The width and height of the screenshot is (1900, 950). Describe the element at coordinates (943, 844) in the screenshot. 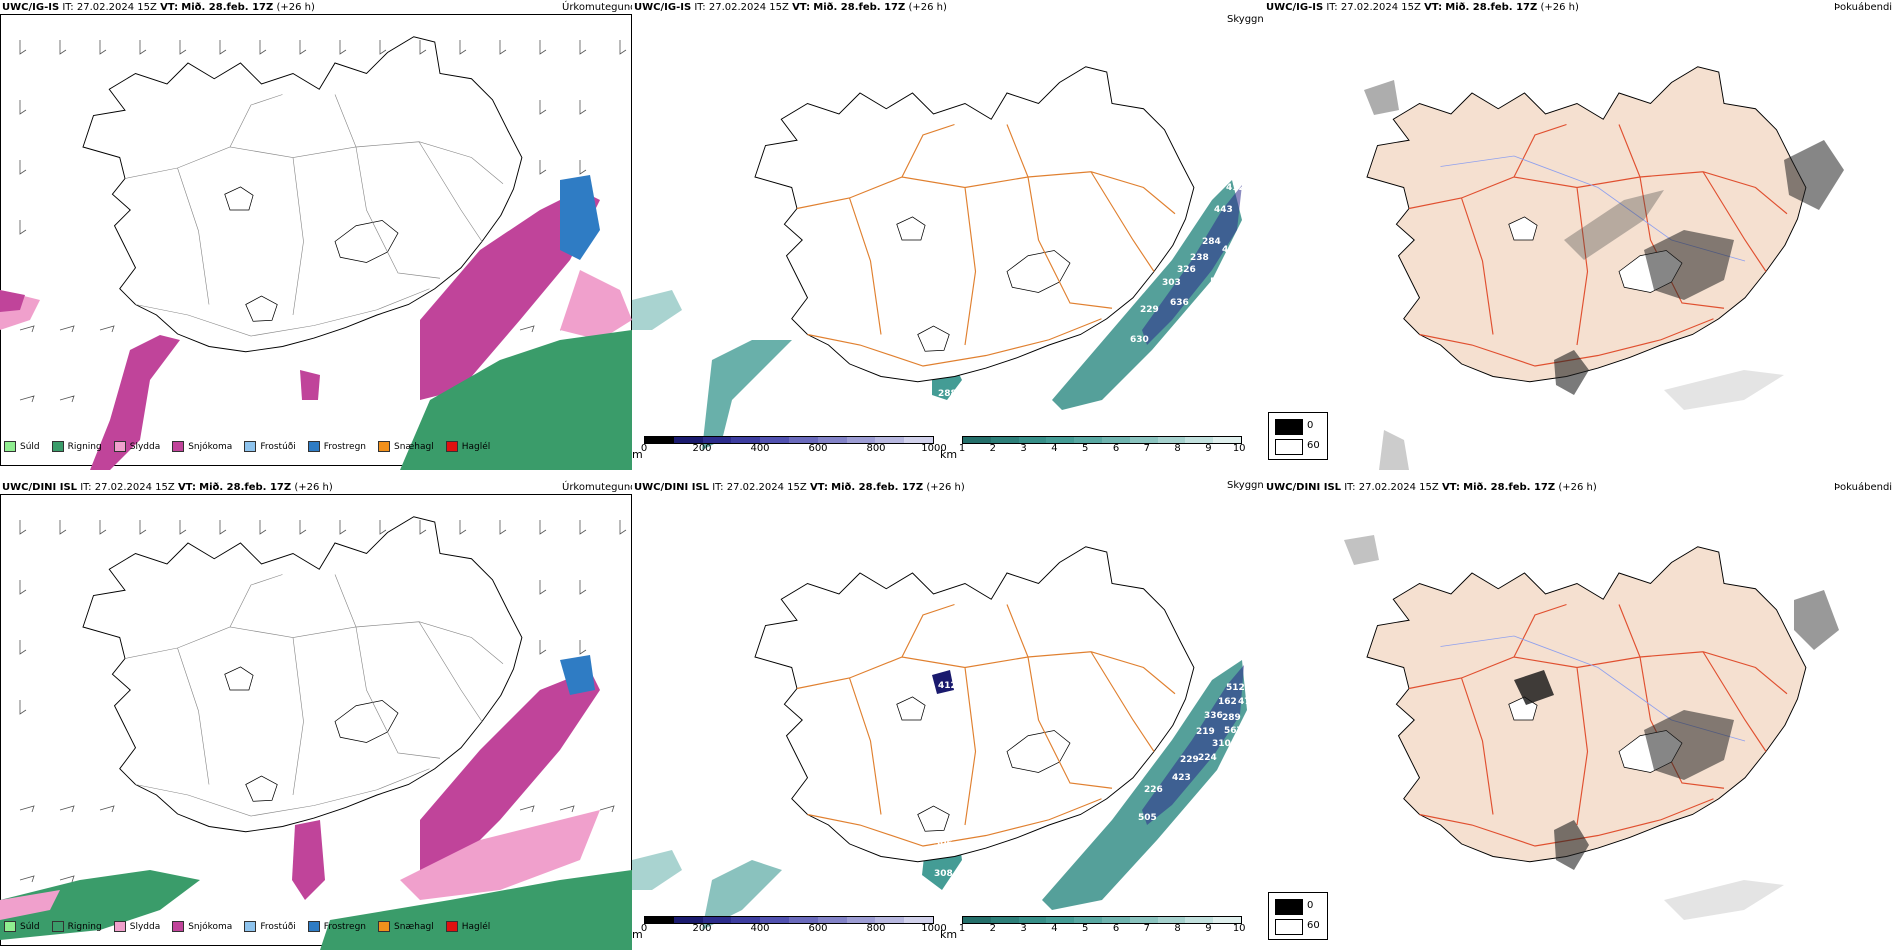

I see `value-label: 506` at that location.